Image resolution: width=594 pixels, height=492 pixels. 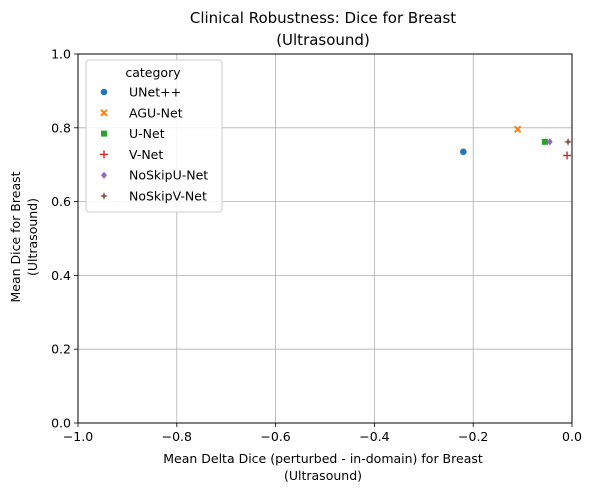 What do you see at coordinates (323, 475) in the screenshot?
I see `x-axis-label-line-2: (Ultrasound)` at bounding box center [323, 475].